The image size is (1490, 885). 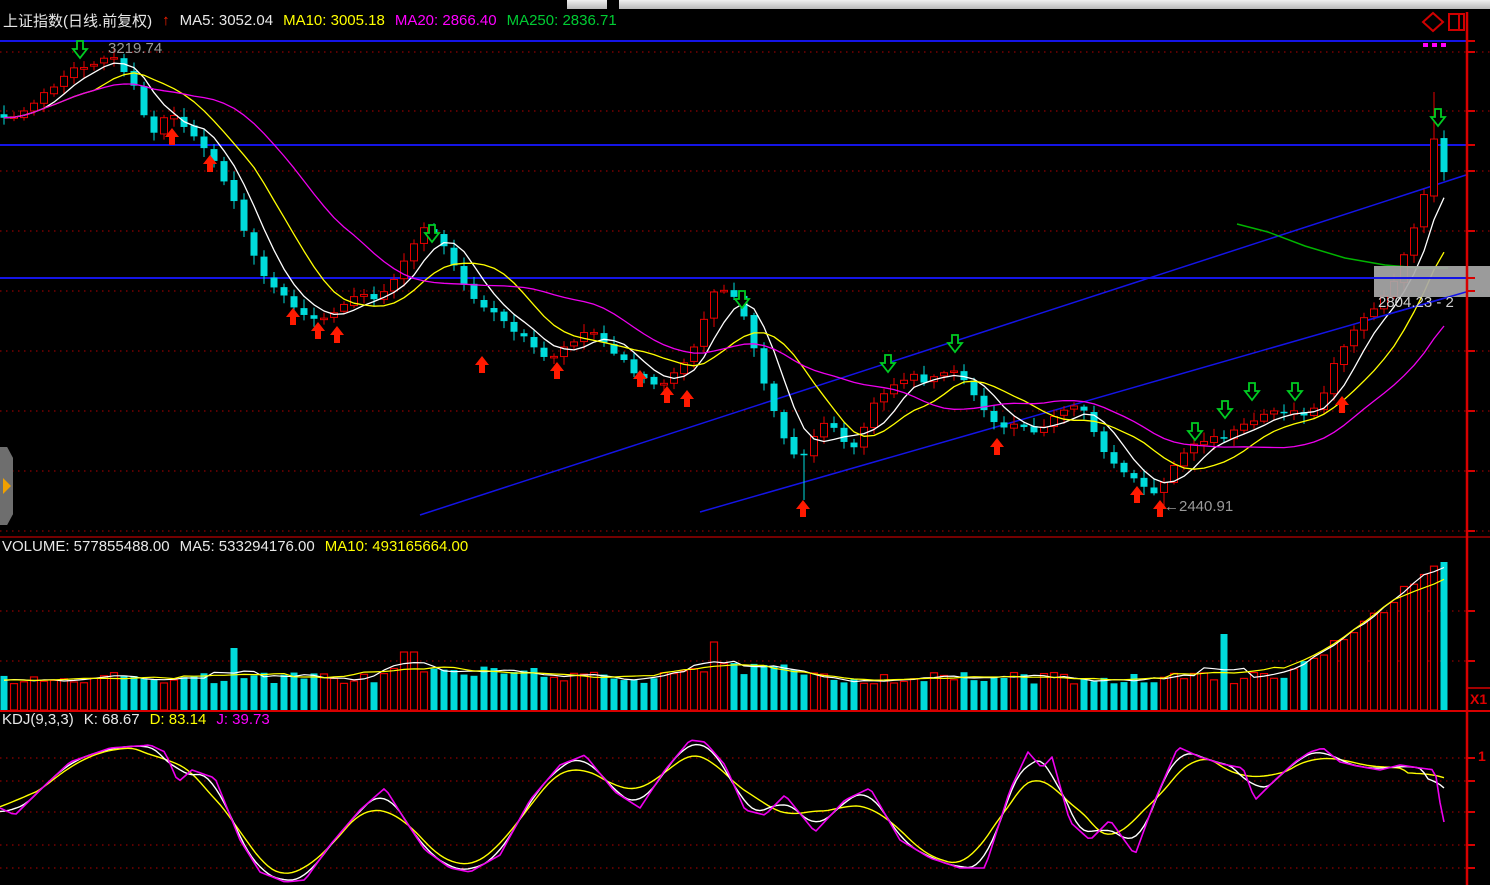 I want to click on ma10-readout: MA10: 3005.18, so click(x=334, y=20).